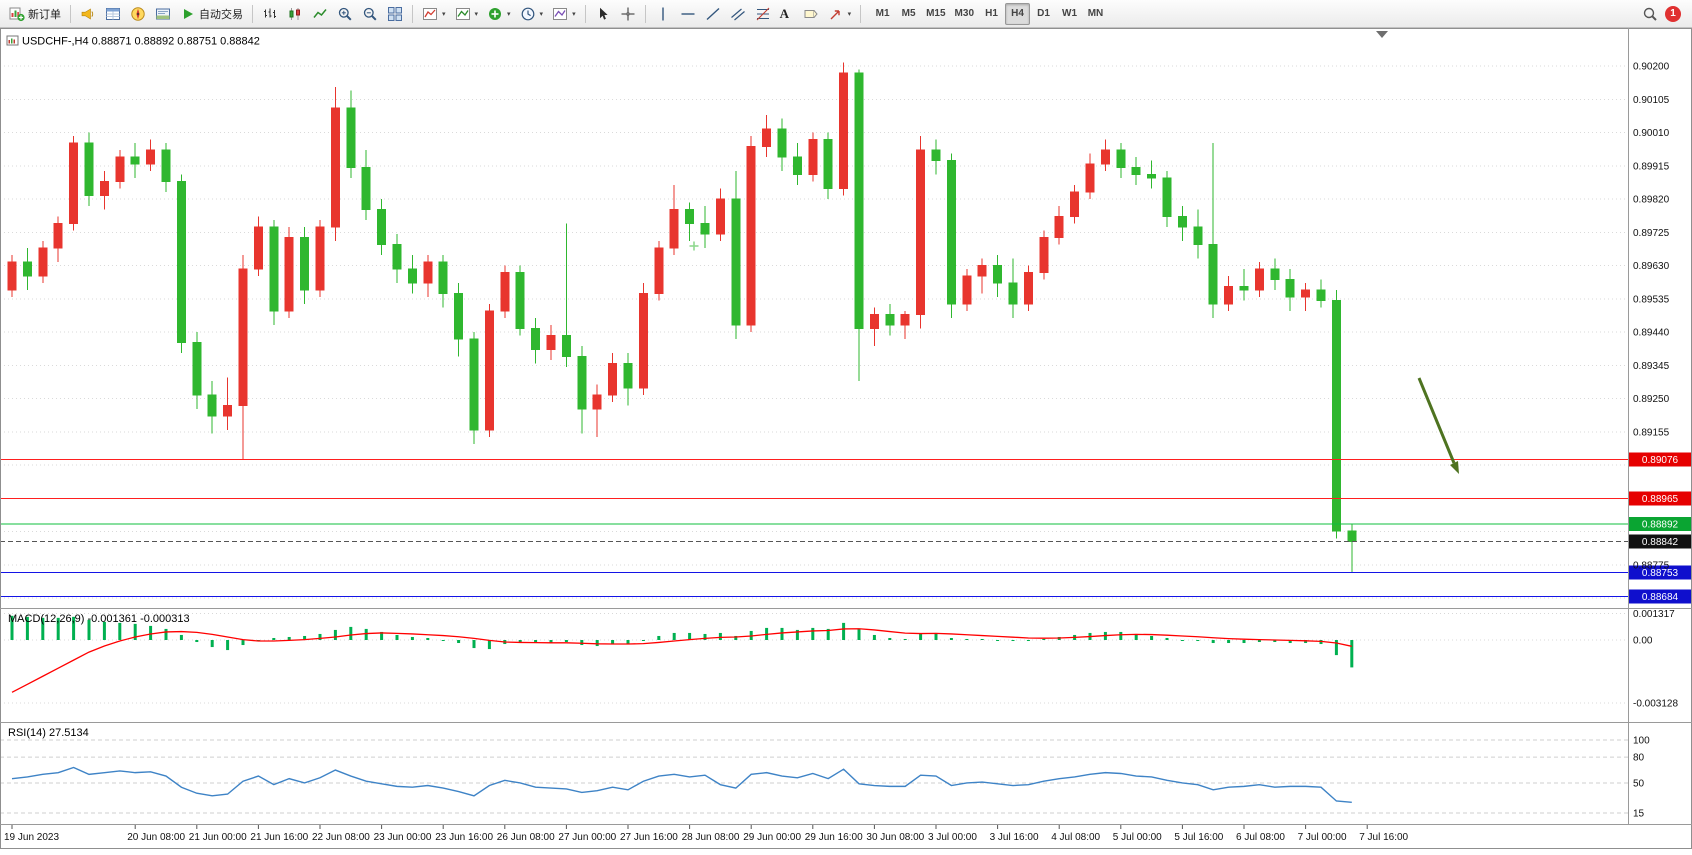 This screenshot has width=1692, height=855. I want to click on indicators-button: ▾, so click(434, 14).